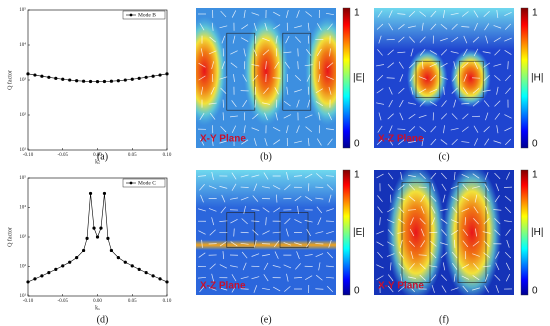  What do you see at coordinates (266, 78) in the screenshot?
I see `field-map` at bounding box center [266, 78].